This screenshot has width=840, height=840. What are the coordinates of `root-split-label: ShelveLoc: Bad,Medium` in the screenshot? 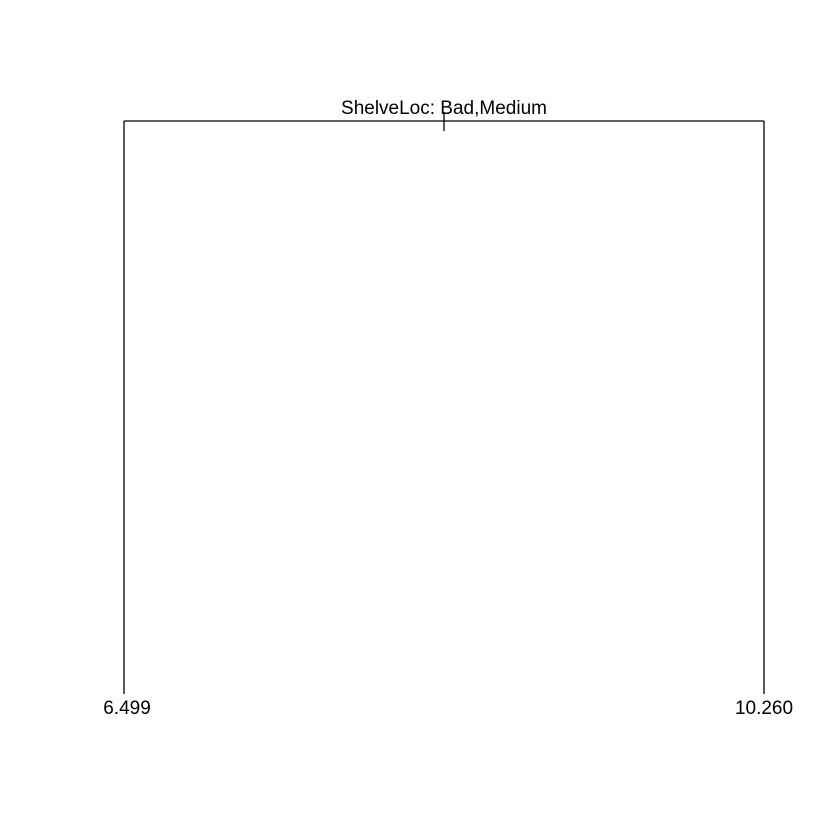 It's located at (444, 108).